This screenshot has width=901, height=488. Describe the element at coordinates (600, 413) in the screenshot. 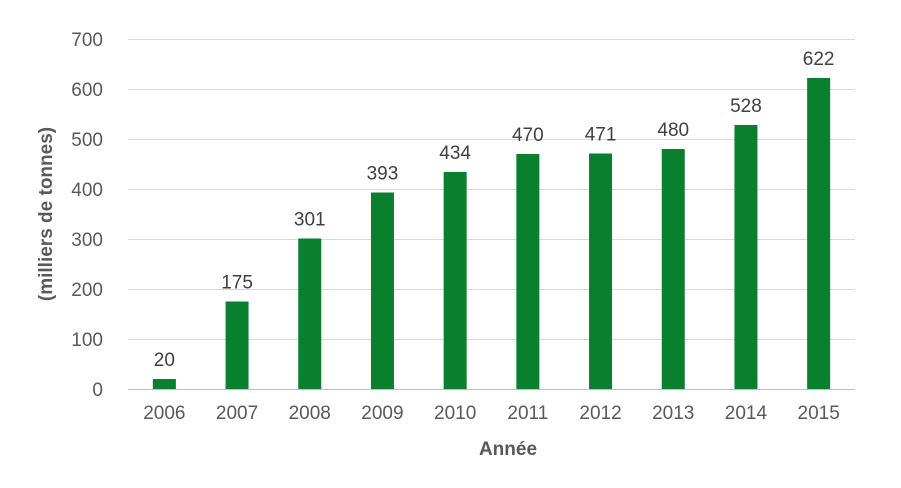

I see `x-tick-label: 2012` at that location.